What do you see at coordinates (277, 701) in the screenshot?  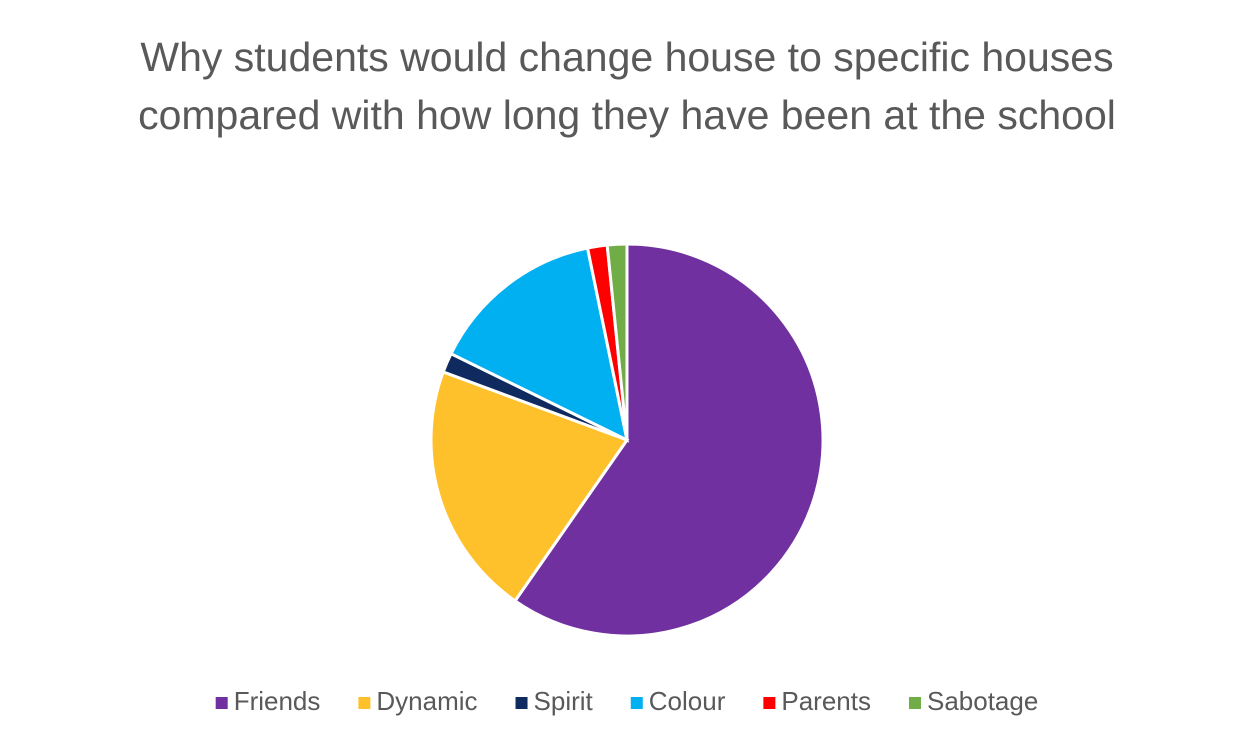 I see `legend-label: Friends` at bounding box center [277, 701].